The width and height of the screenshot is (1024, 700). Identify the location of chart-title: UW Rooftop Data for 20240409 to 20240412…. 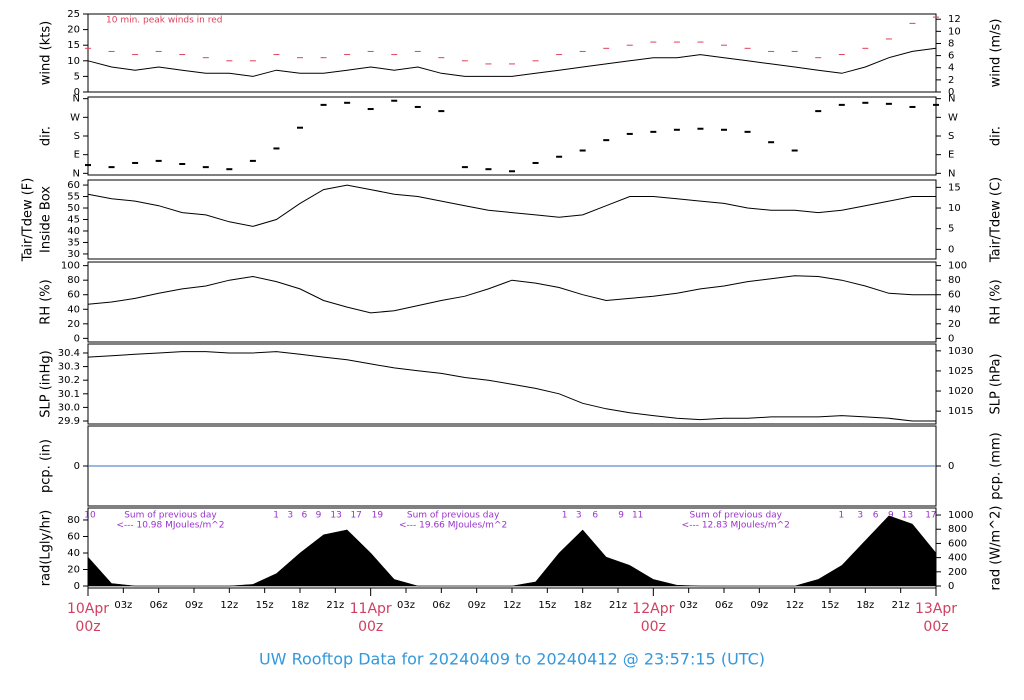
(512, 659).